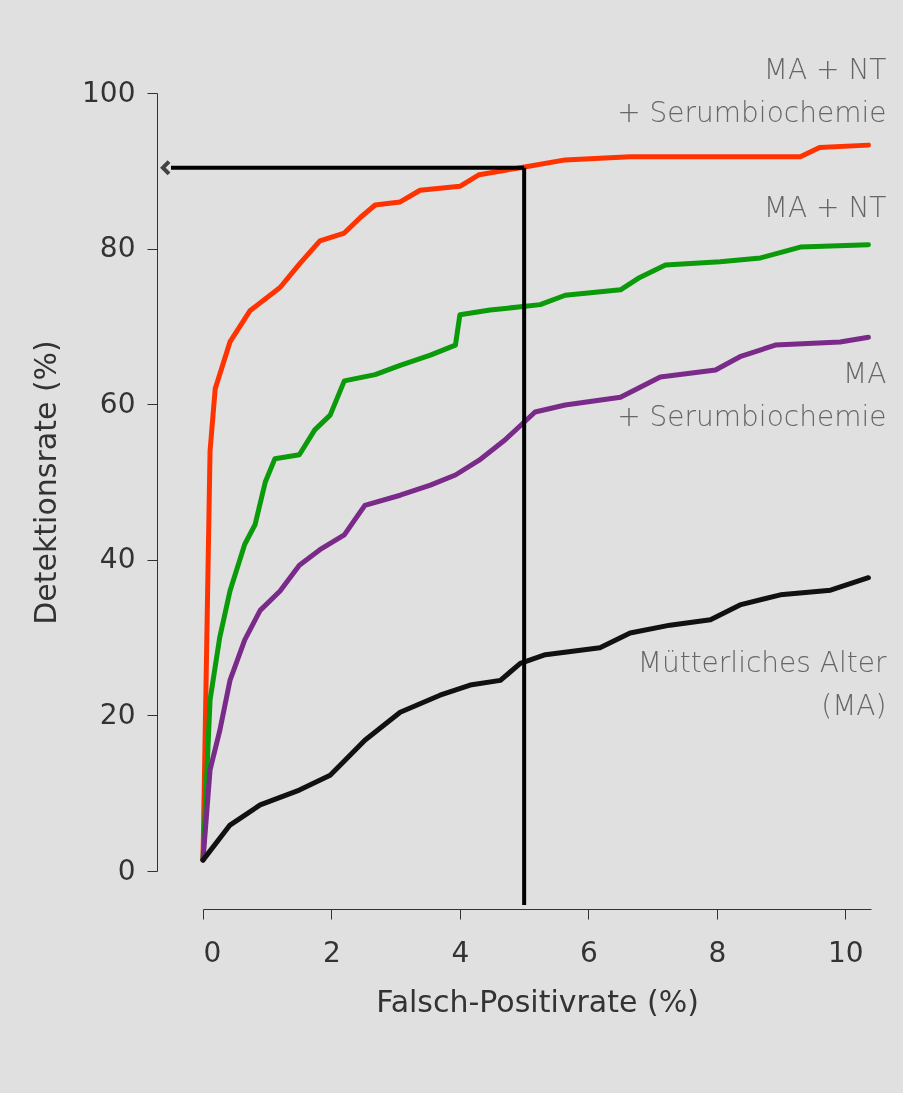  Describe the element at coordinates (126, 870) in the screenshot. I see `y-tick-label: 0` at that location.